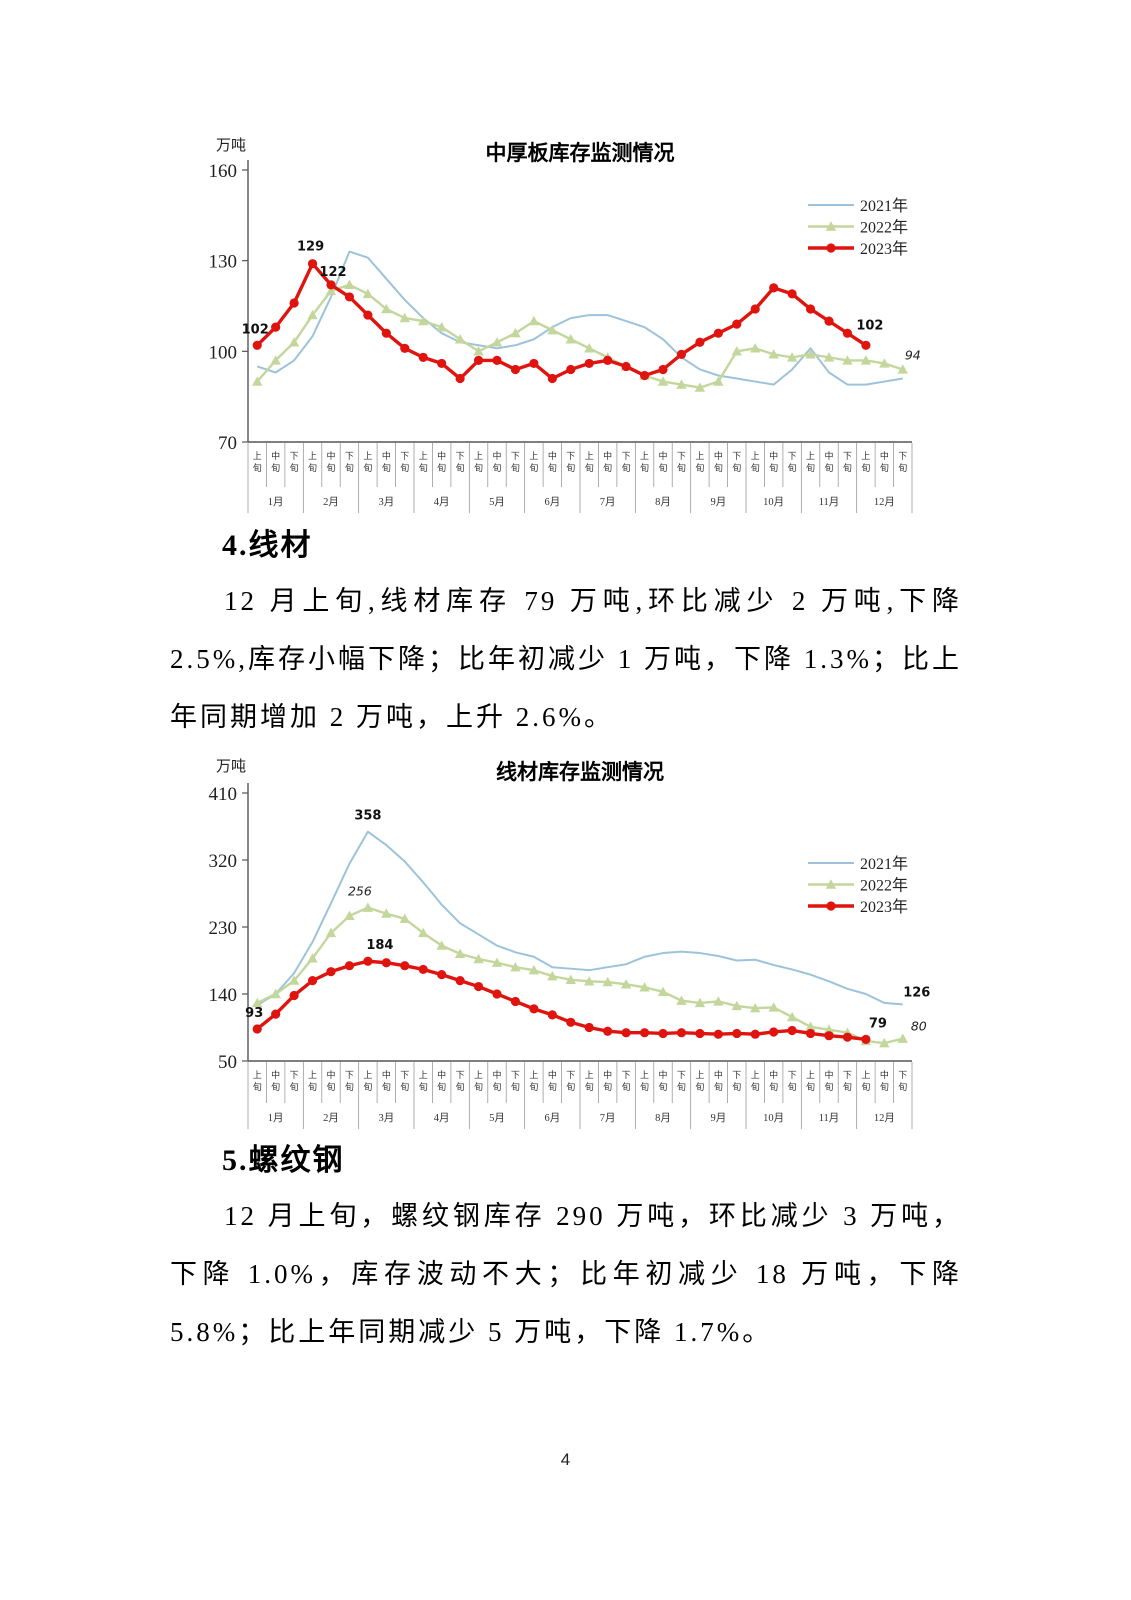 Image resolution: width=1131 pixels, height=1600 pixels. I want to click on data-label: 80, so click(919, 1026).